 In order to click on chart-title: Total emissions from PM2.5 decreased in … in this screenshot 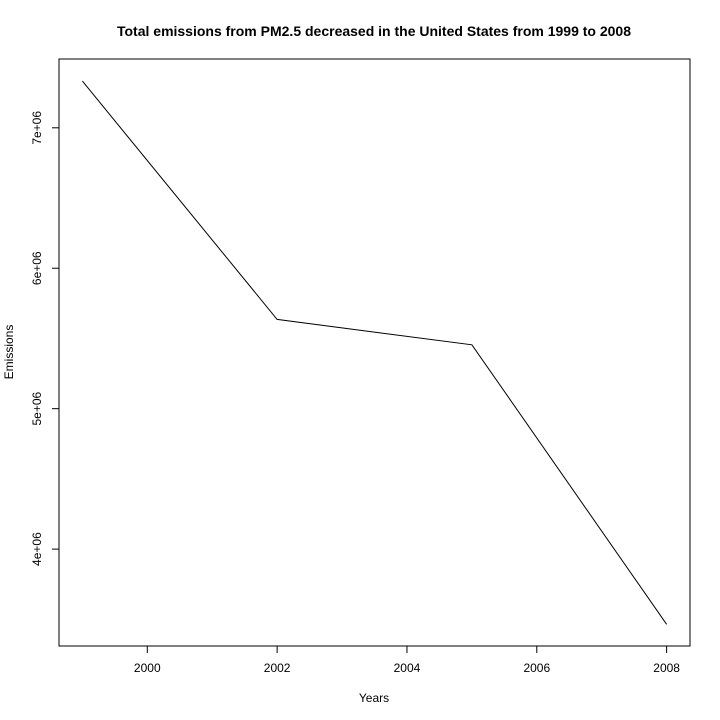, I will do `click(374, 31)`.